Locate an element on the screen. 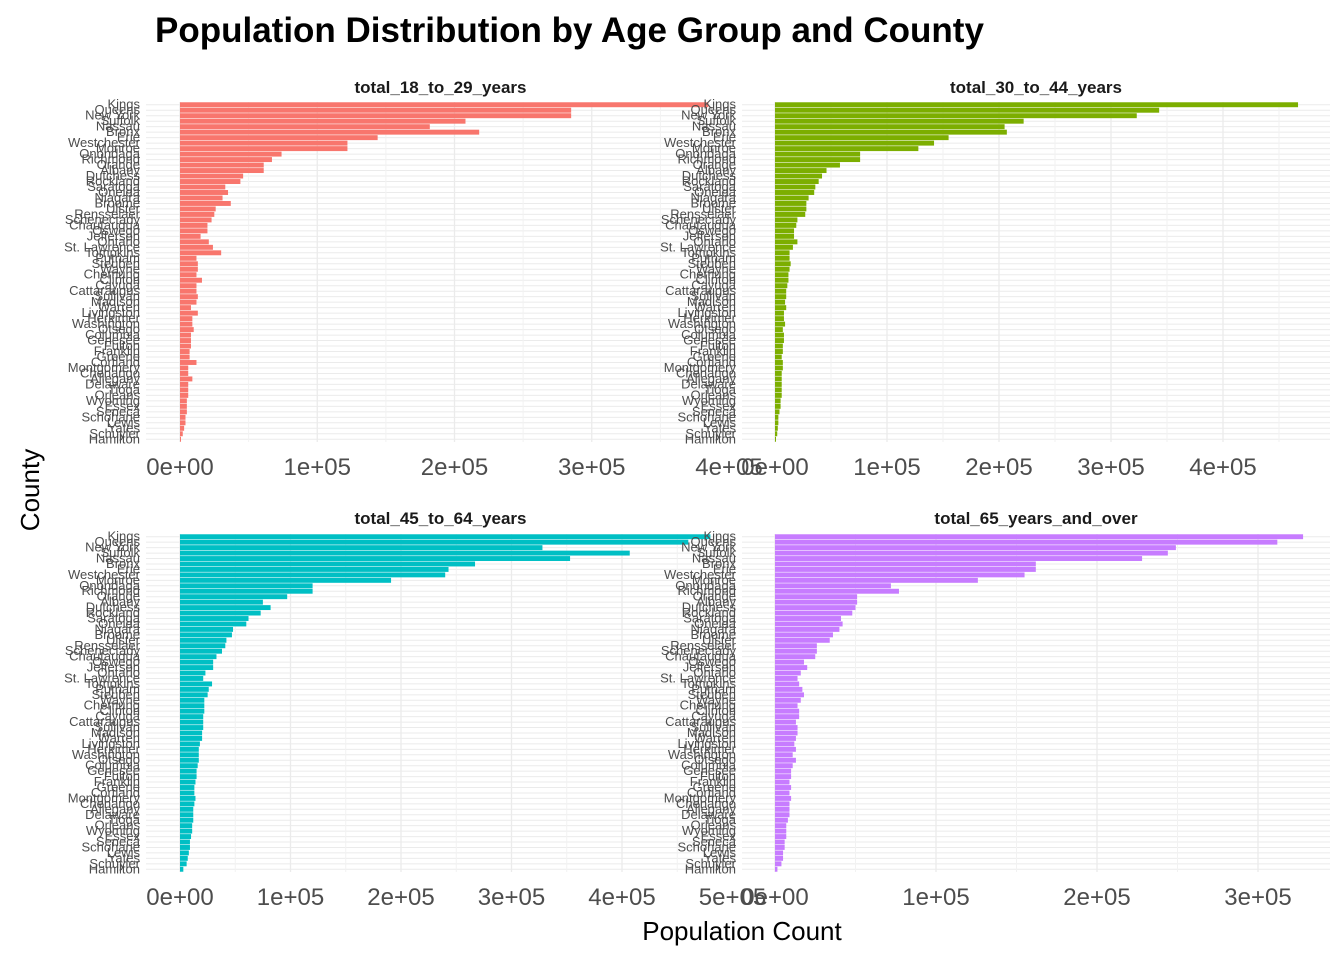 This screenshot has width=1344, height=960. y-tick-label: Oneida is located at coordinates (715, 191).